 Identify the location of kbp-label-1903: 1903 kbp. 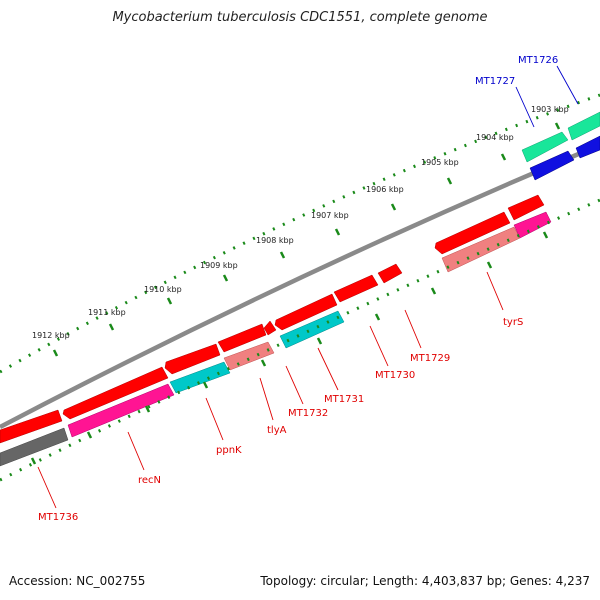
(550, 109).